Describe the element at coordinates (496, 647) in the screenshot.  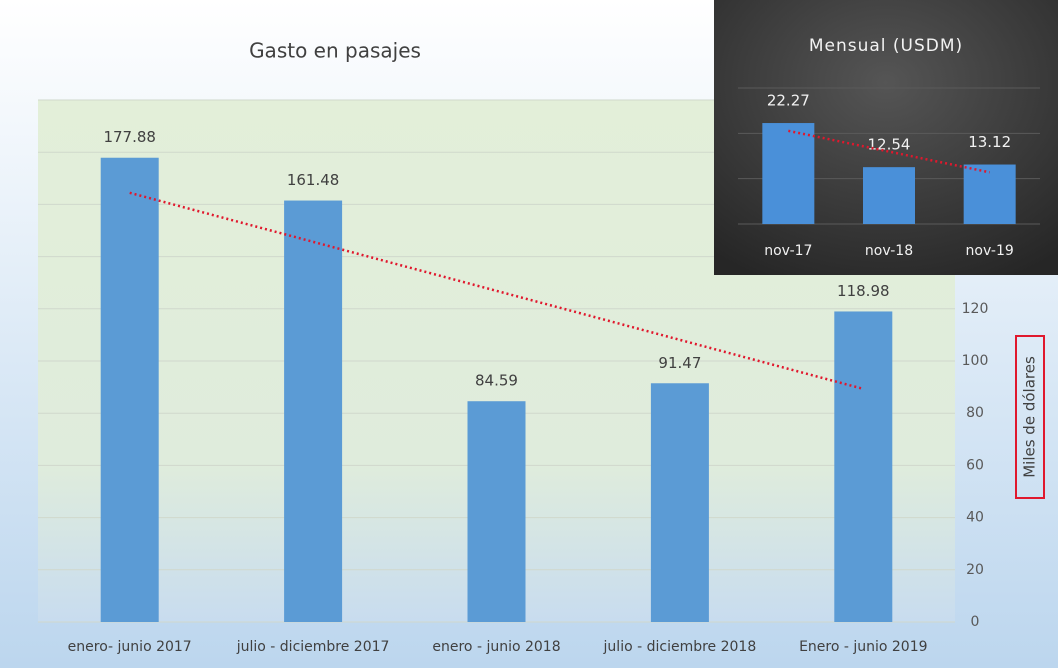
I see `x-tick-label: enero - junio 2018` at that location.